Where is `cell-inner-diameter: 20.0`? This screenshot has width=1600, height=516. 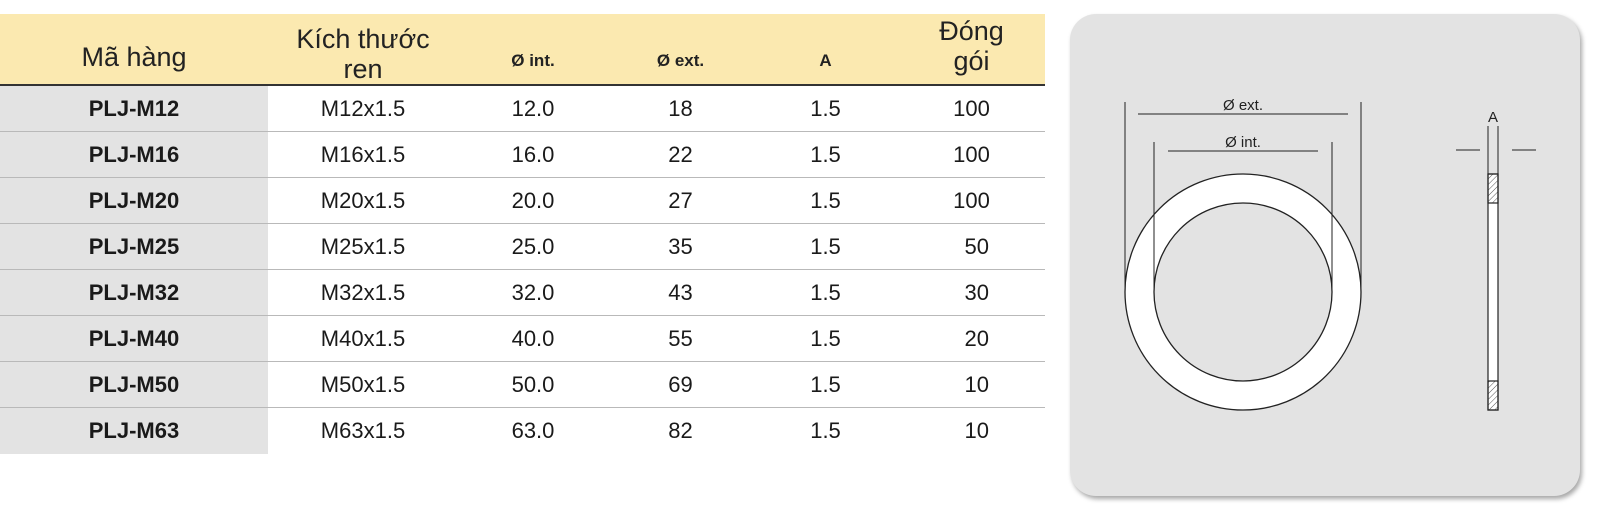 cell-inner-diameter: 20.0 is located at coordinates (533, 200).